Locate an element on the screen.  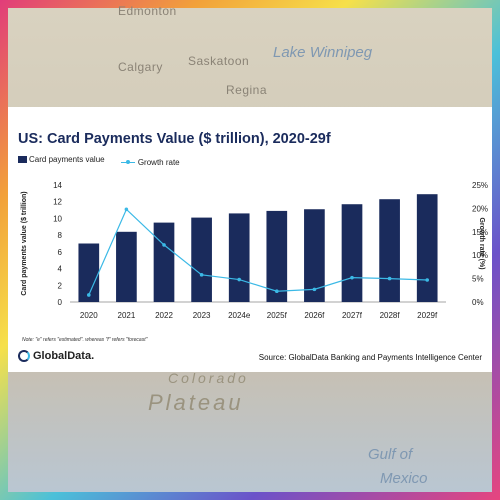
x-tick-label: 2027f is located at coordinates (352, 315).